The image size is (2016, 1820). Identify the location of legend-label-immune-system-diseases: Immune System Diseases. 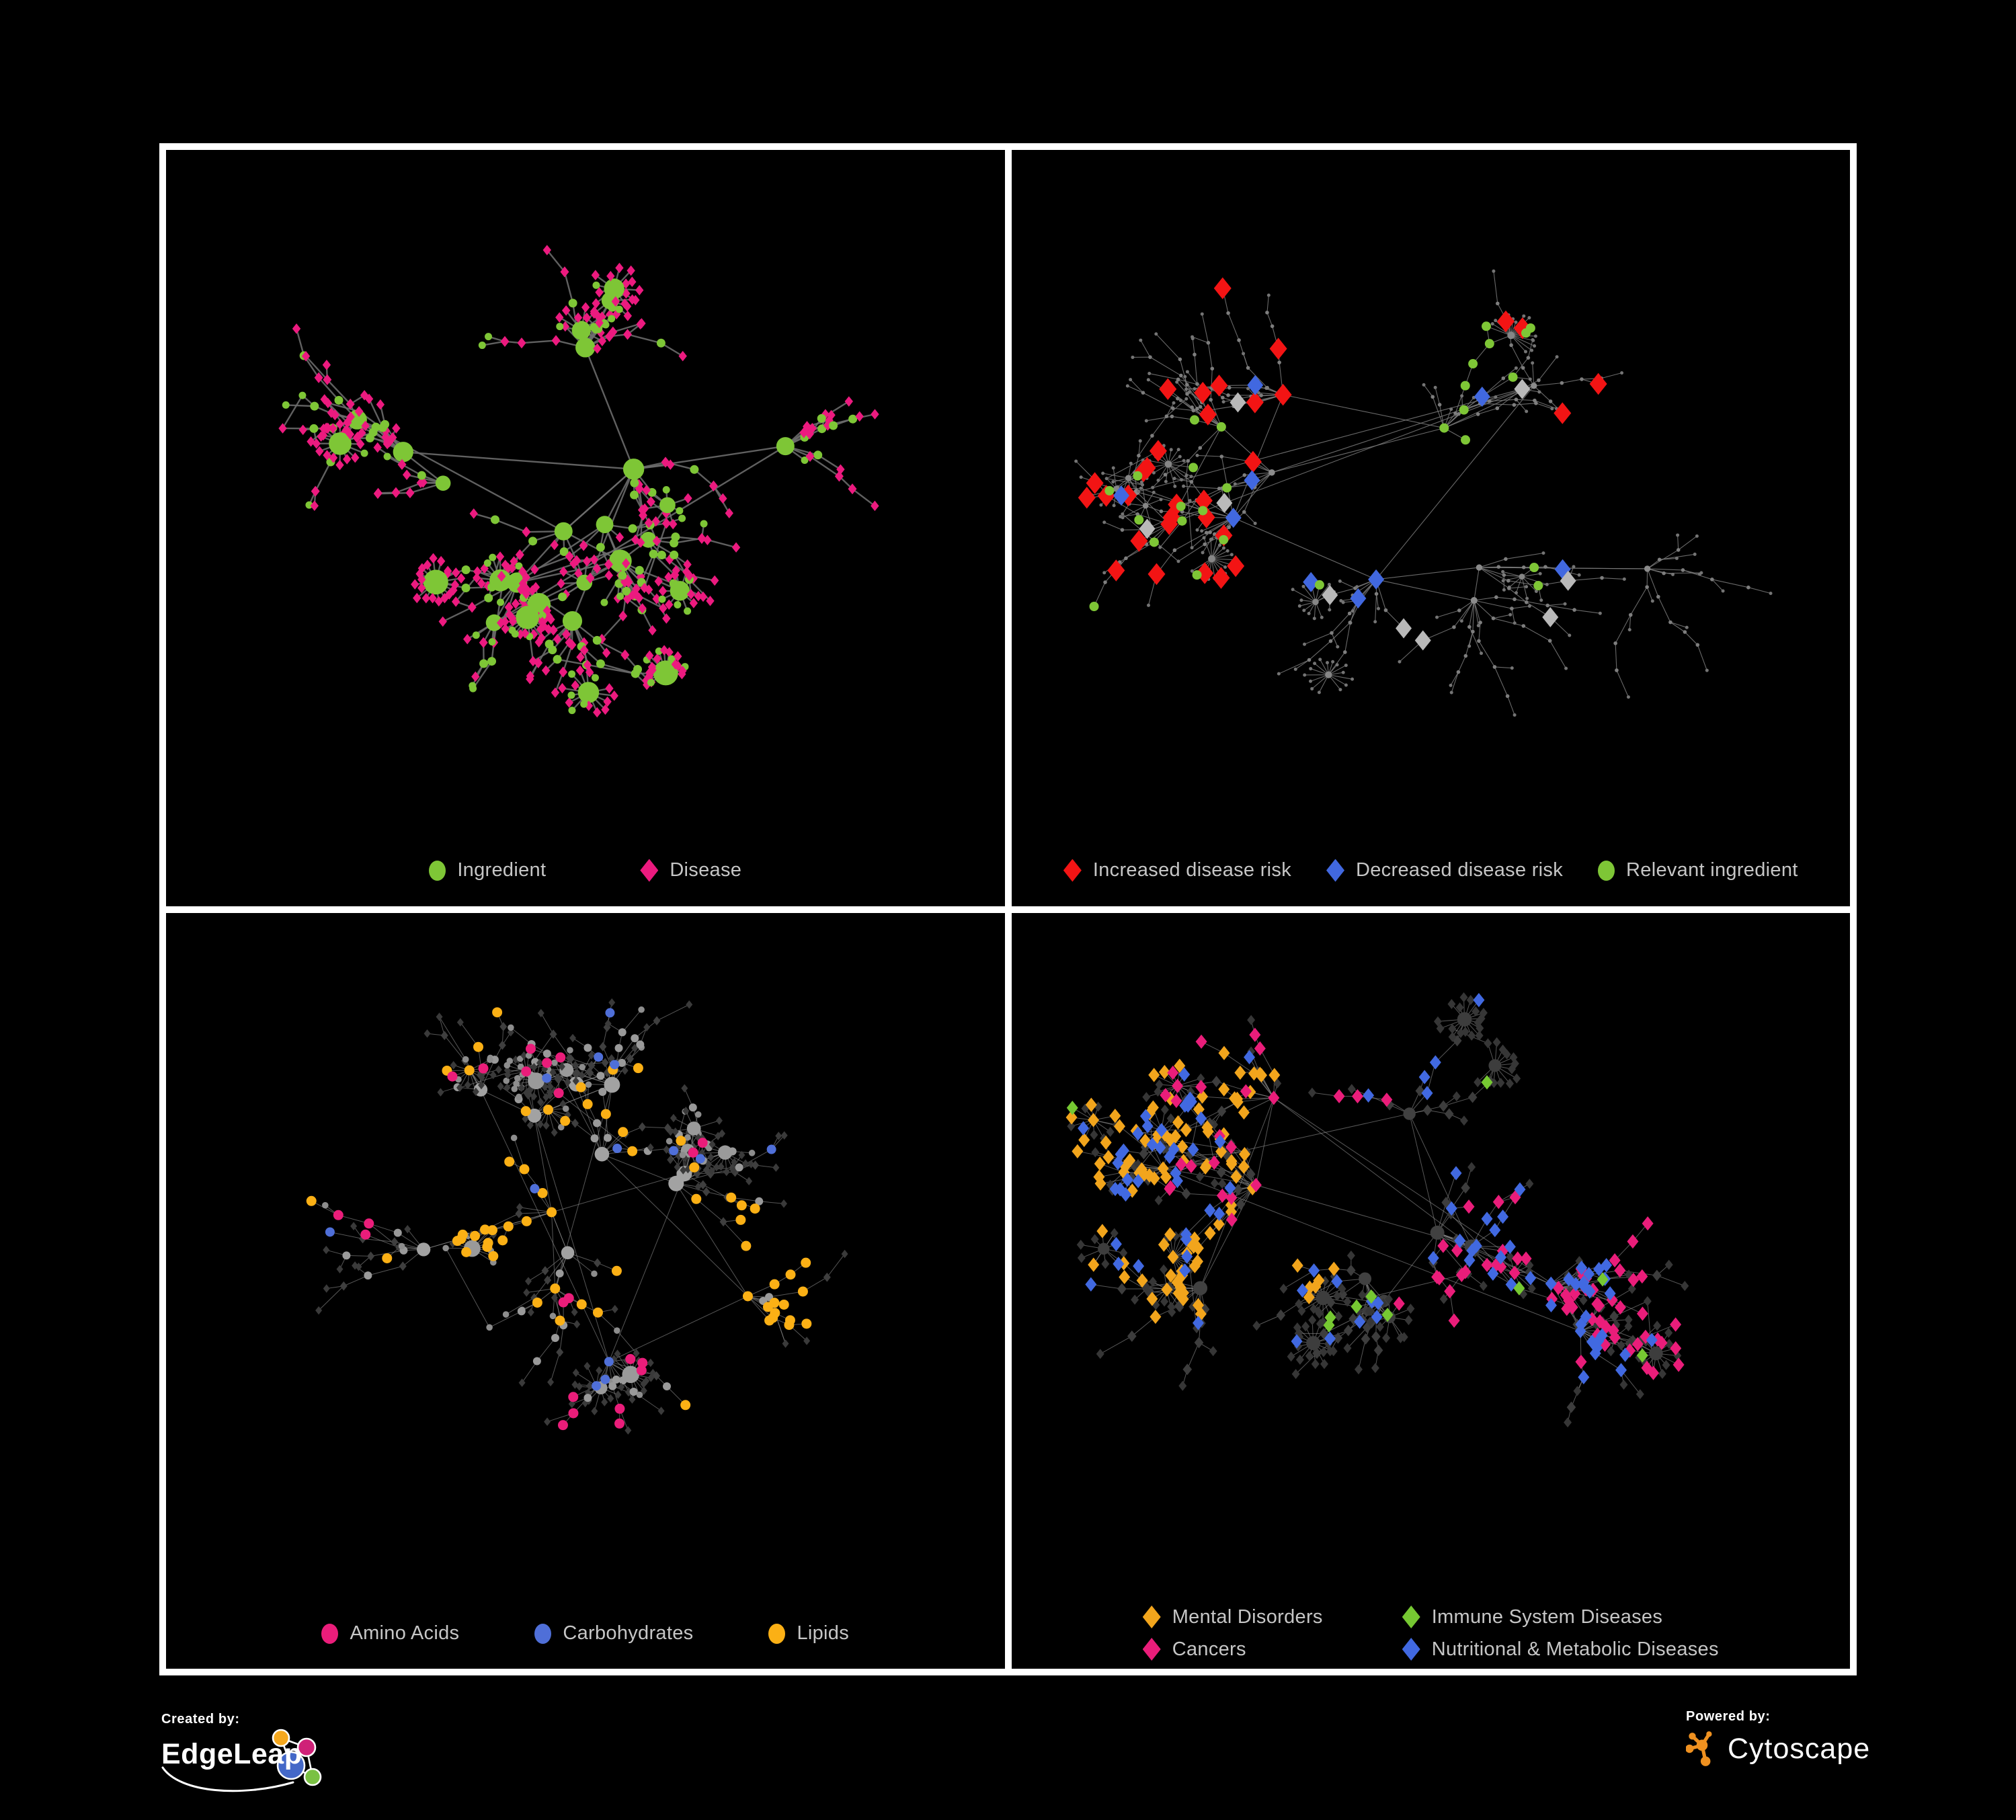
(1547, 1617).